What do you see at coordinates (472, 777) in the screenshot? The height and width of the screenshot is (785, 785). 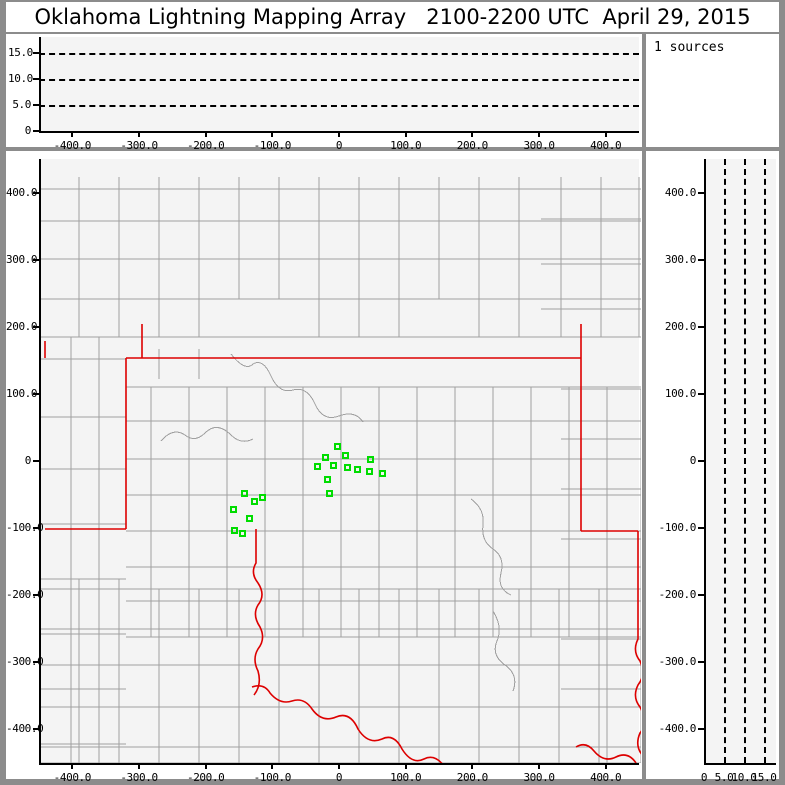 I see `x-axis-tick-label: 200.0` at bounding box center [472, 777].